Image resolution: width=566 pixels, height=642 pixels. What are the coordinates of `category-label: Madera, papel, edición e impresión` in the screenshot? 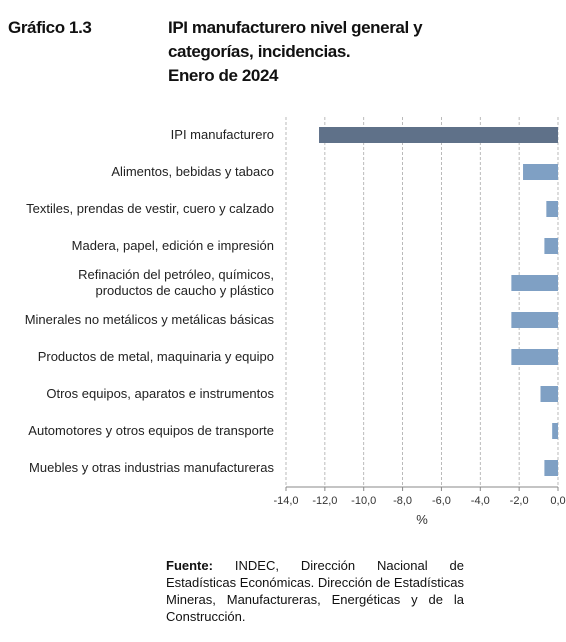 It's located at (172, 245).